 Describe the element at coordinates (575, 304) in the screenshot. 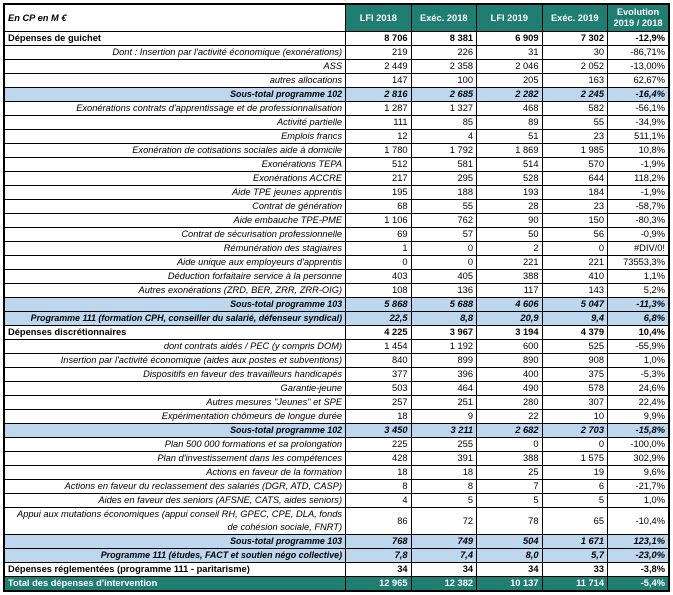

I see `value-cell: 5 047` at that location.